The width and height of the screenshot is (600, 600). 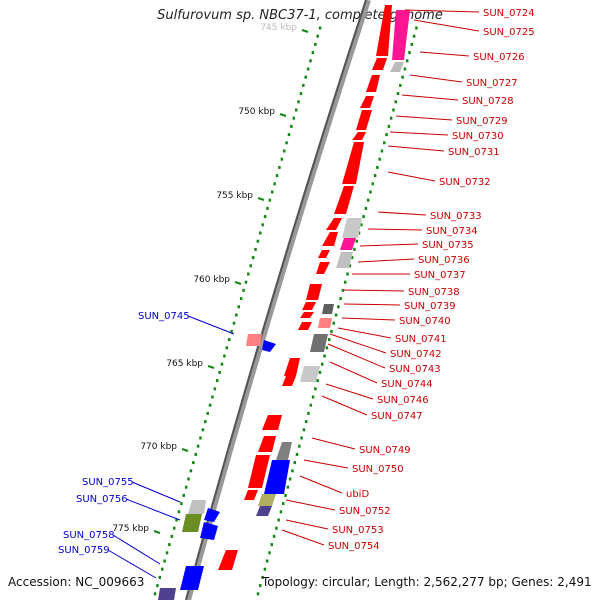 I want to click on ruler-label: 775 kbp, so click(x=130, y=529).